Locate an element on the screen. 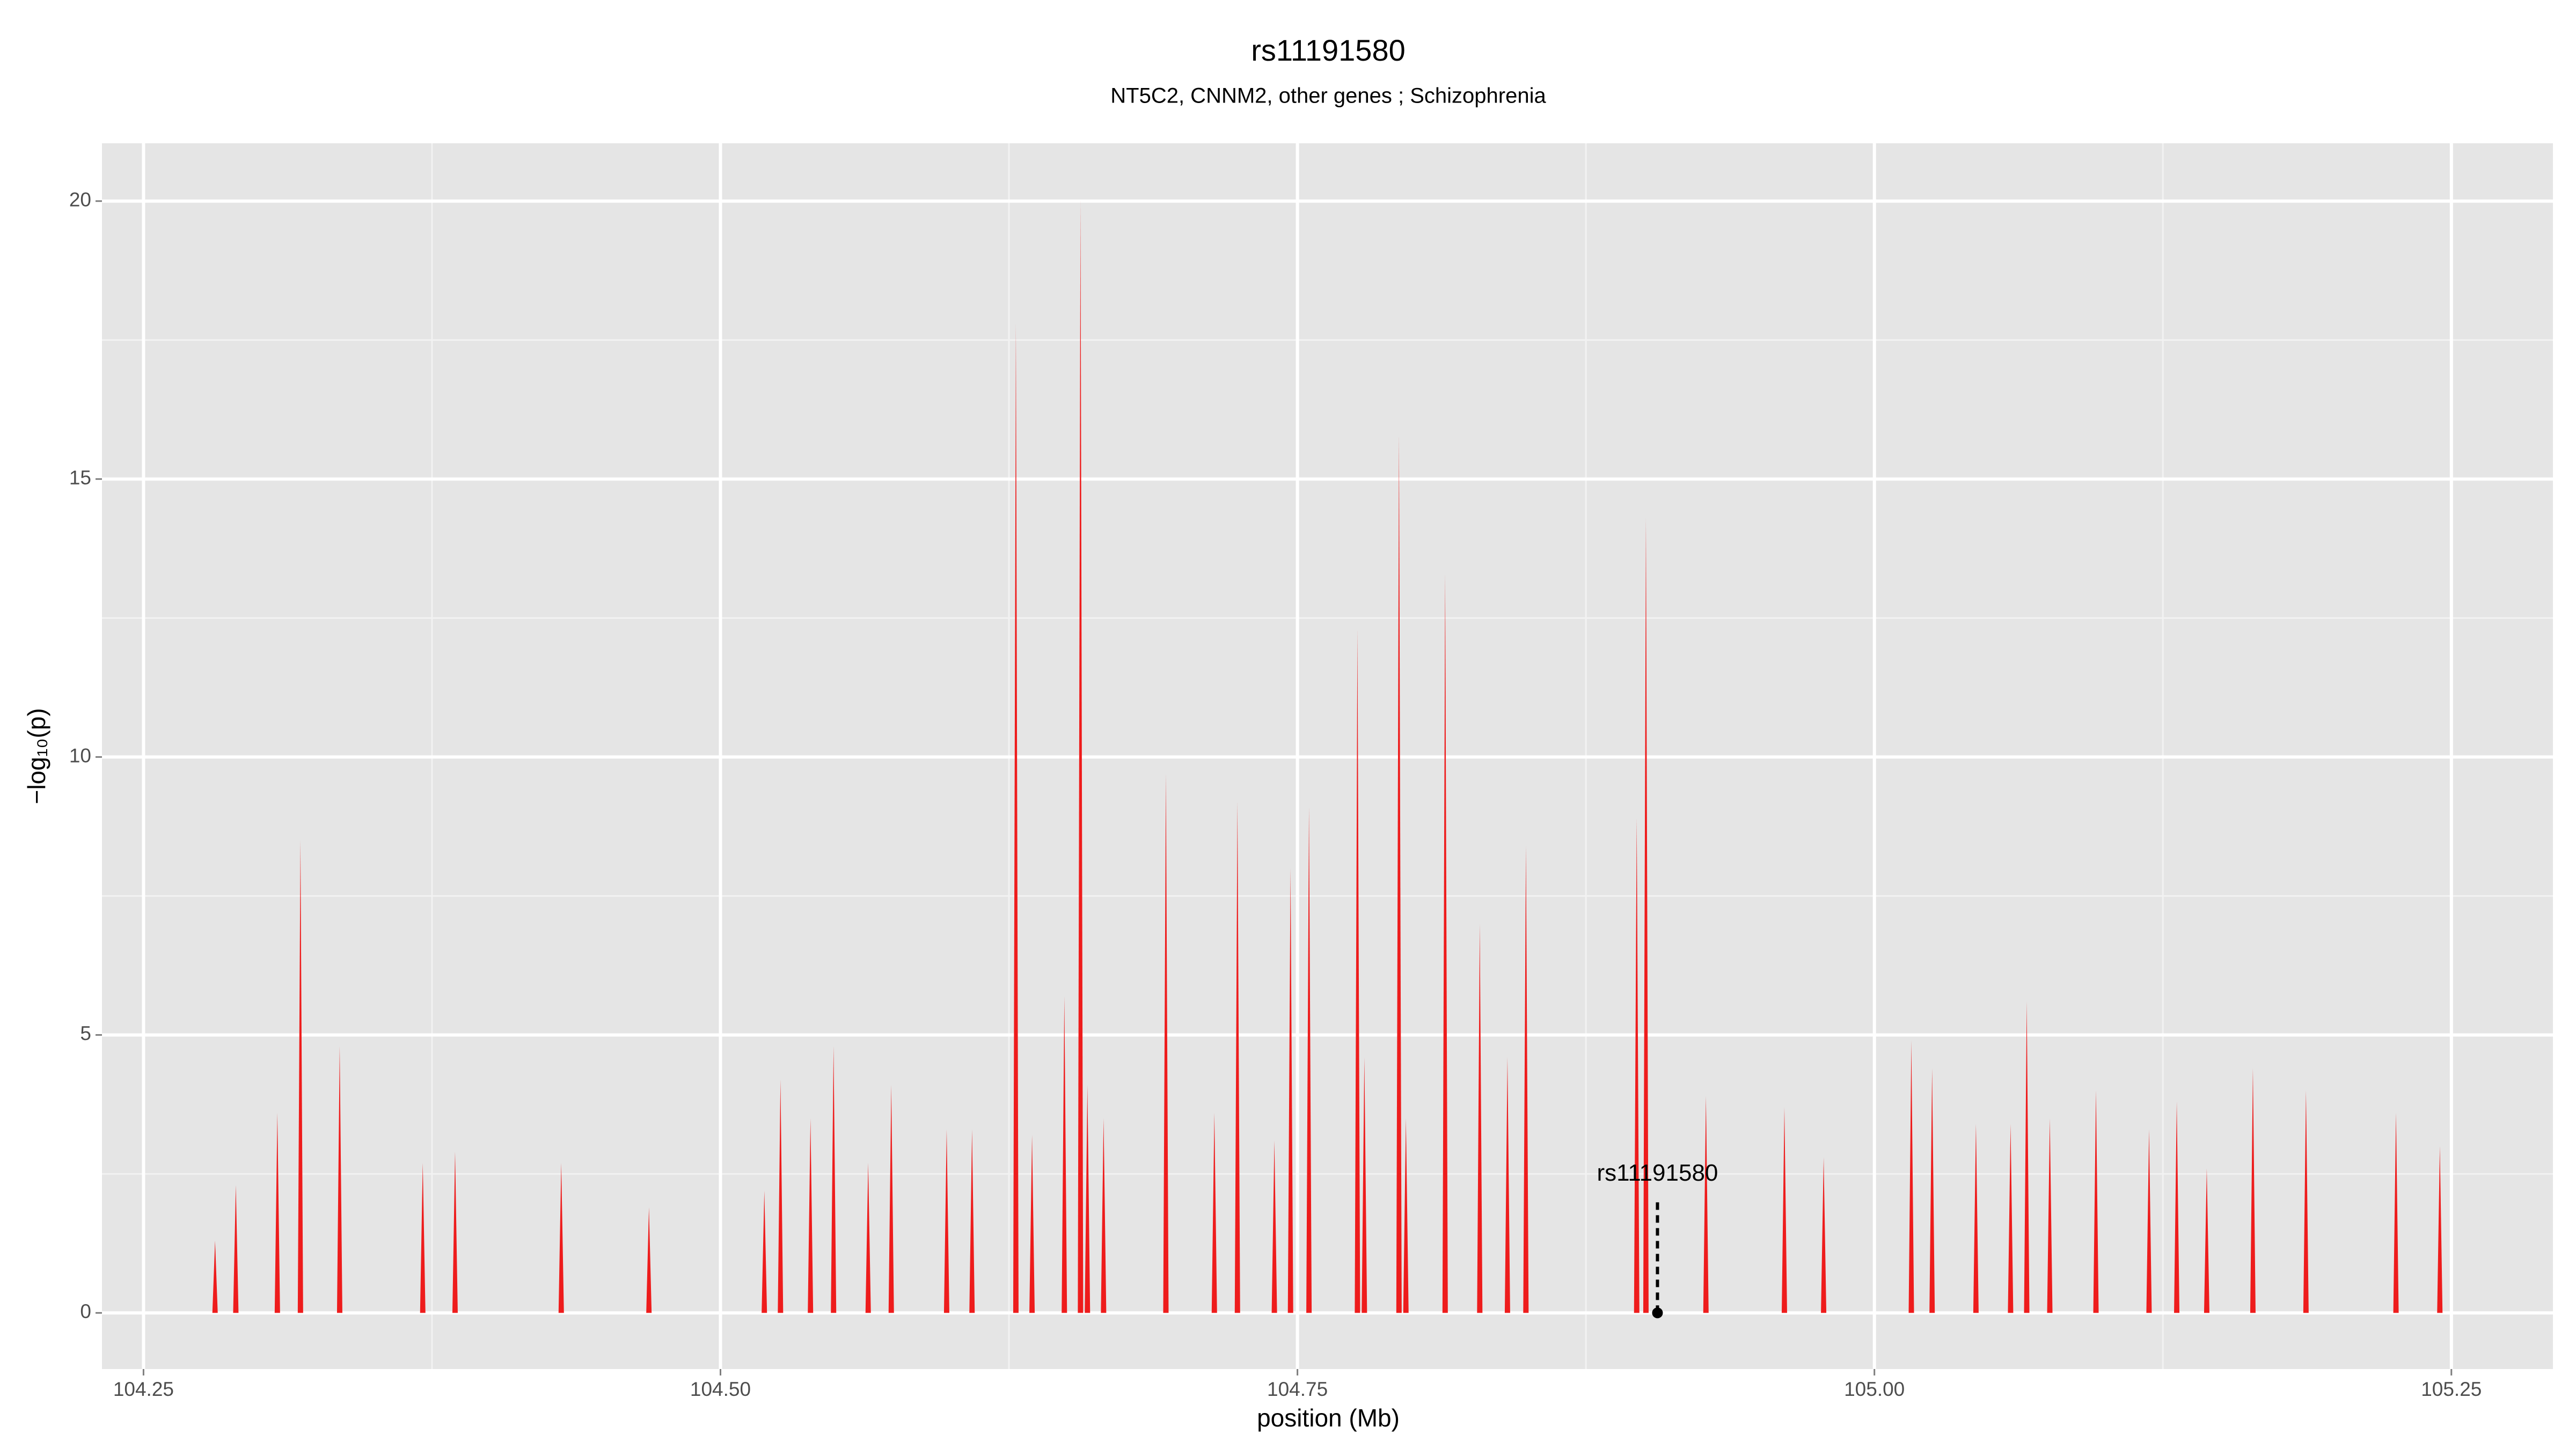 The height and width of the screenshot is (1449, 2576). y-tick-label: 5 is located at coordinates (85, 1033).